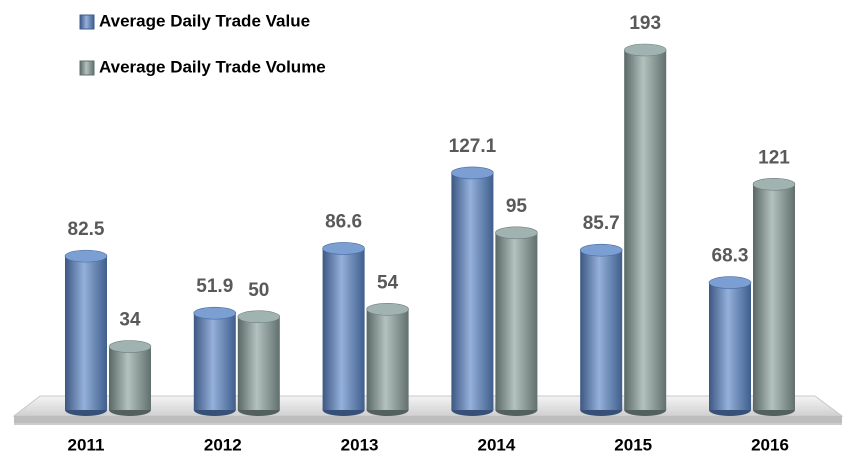 This screenshot has width=853, height=463. What do you see at coordinates (770, 444) in the screenshot?
I see `x-tick-label: 2016` at bounding box center [770, 444].